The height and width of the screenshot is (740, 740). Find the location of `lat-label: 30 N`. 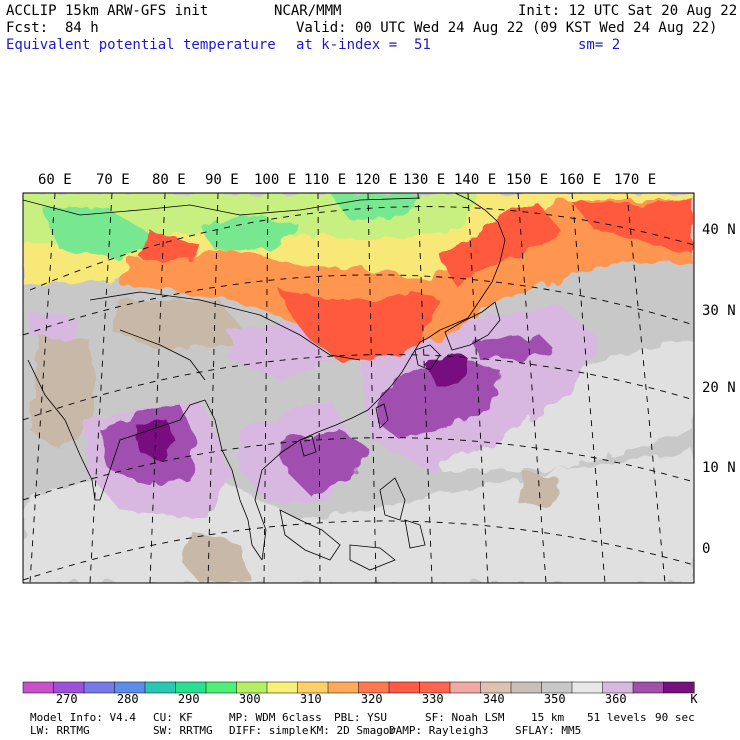

lat-label: 30 N is located at coordinates (719, 311).